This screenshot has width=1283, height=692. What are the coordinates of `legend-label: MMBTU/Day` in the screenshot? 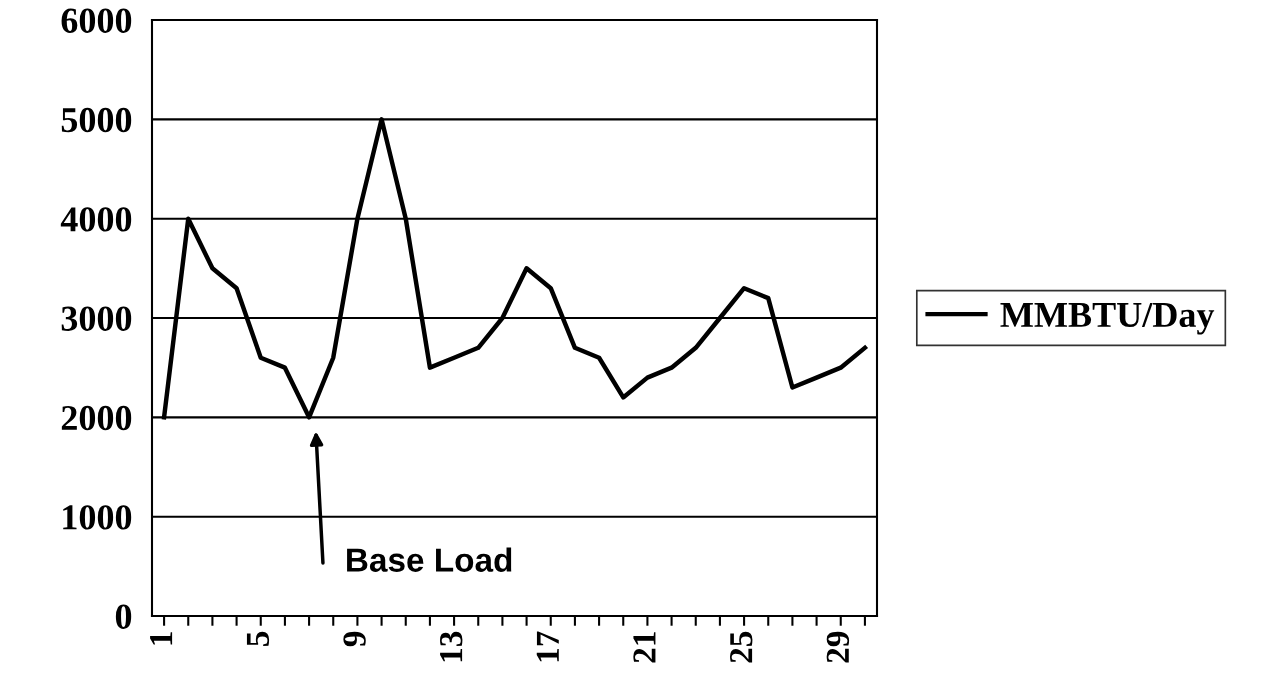 It's located at (1107, 318).